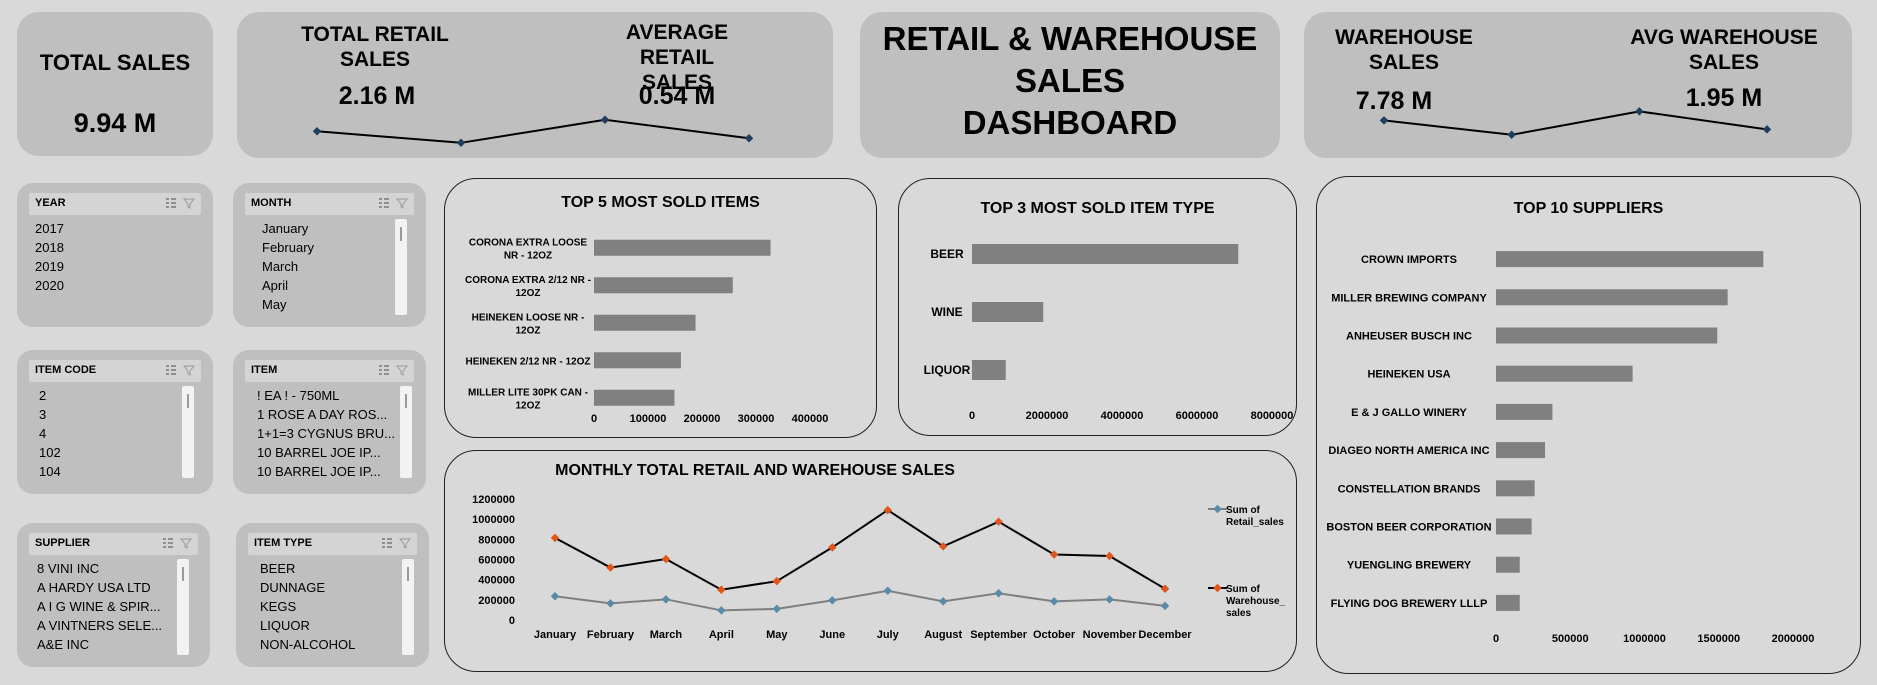 The image size is (1877, 685). What do you see at coordinates (999, 635) in the screenshot?
I see `x-tick-label: September` at bounding box center [999, 635].